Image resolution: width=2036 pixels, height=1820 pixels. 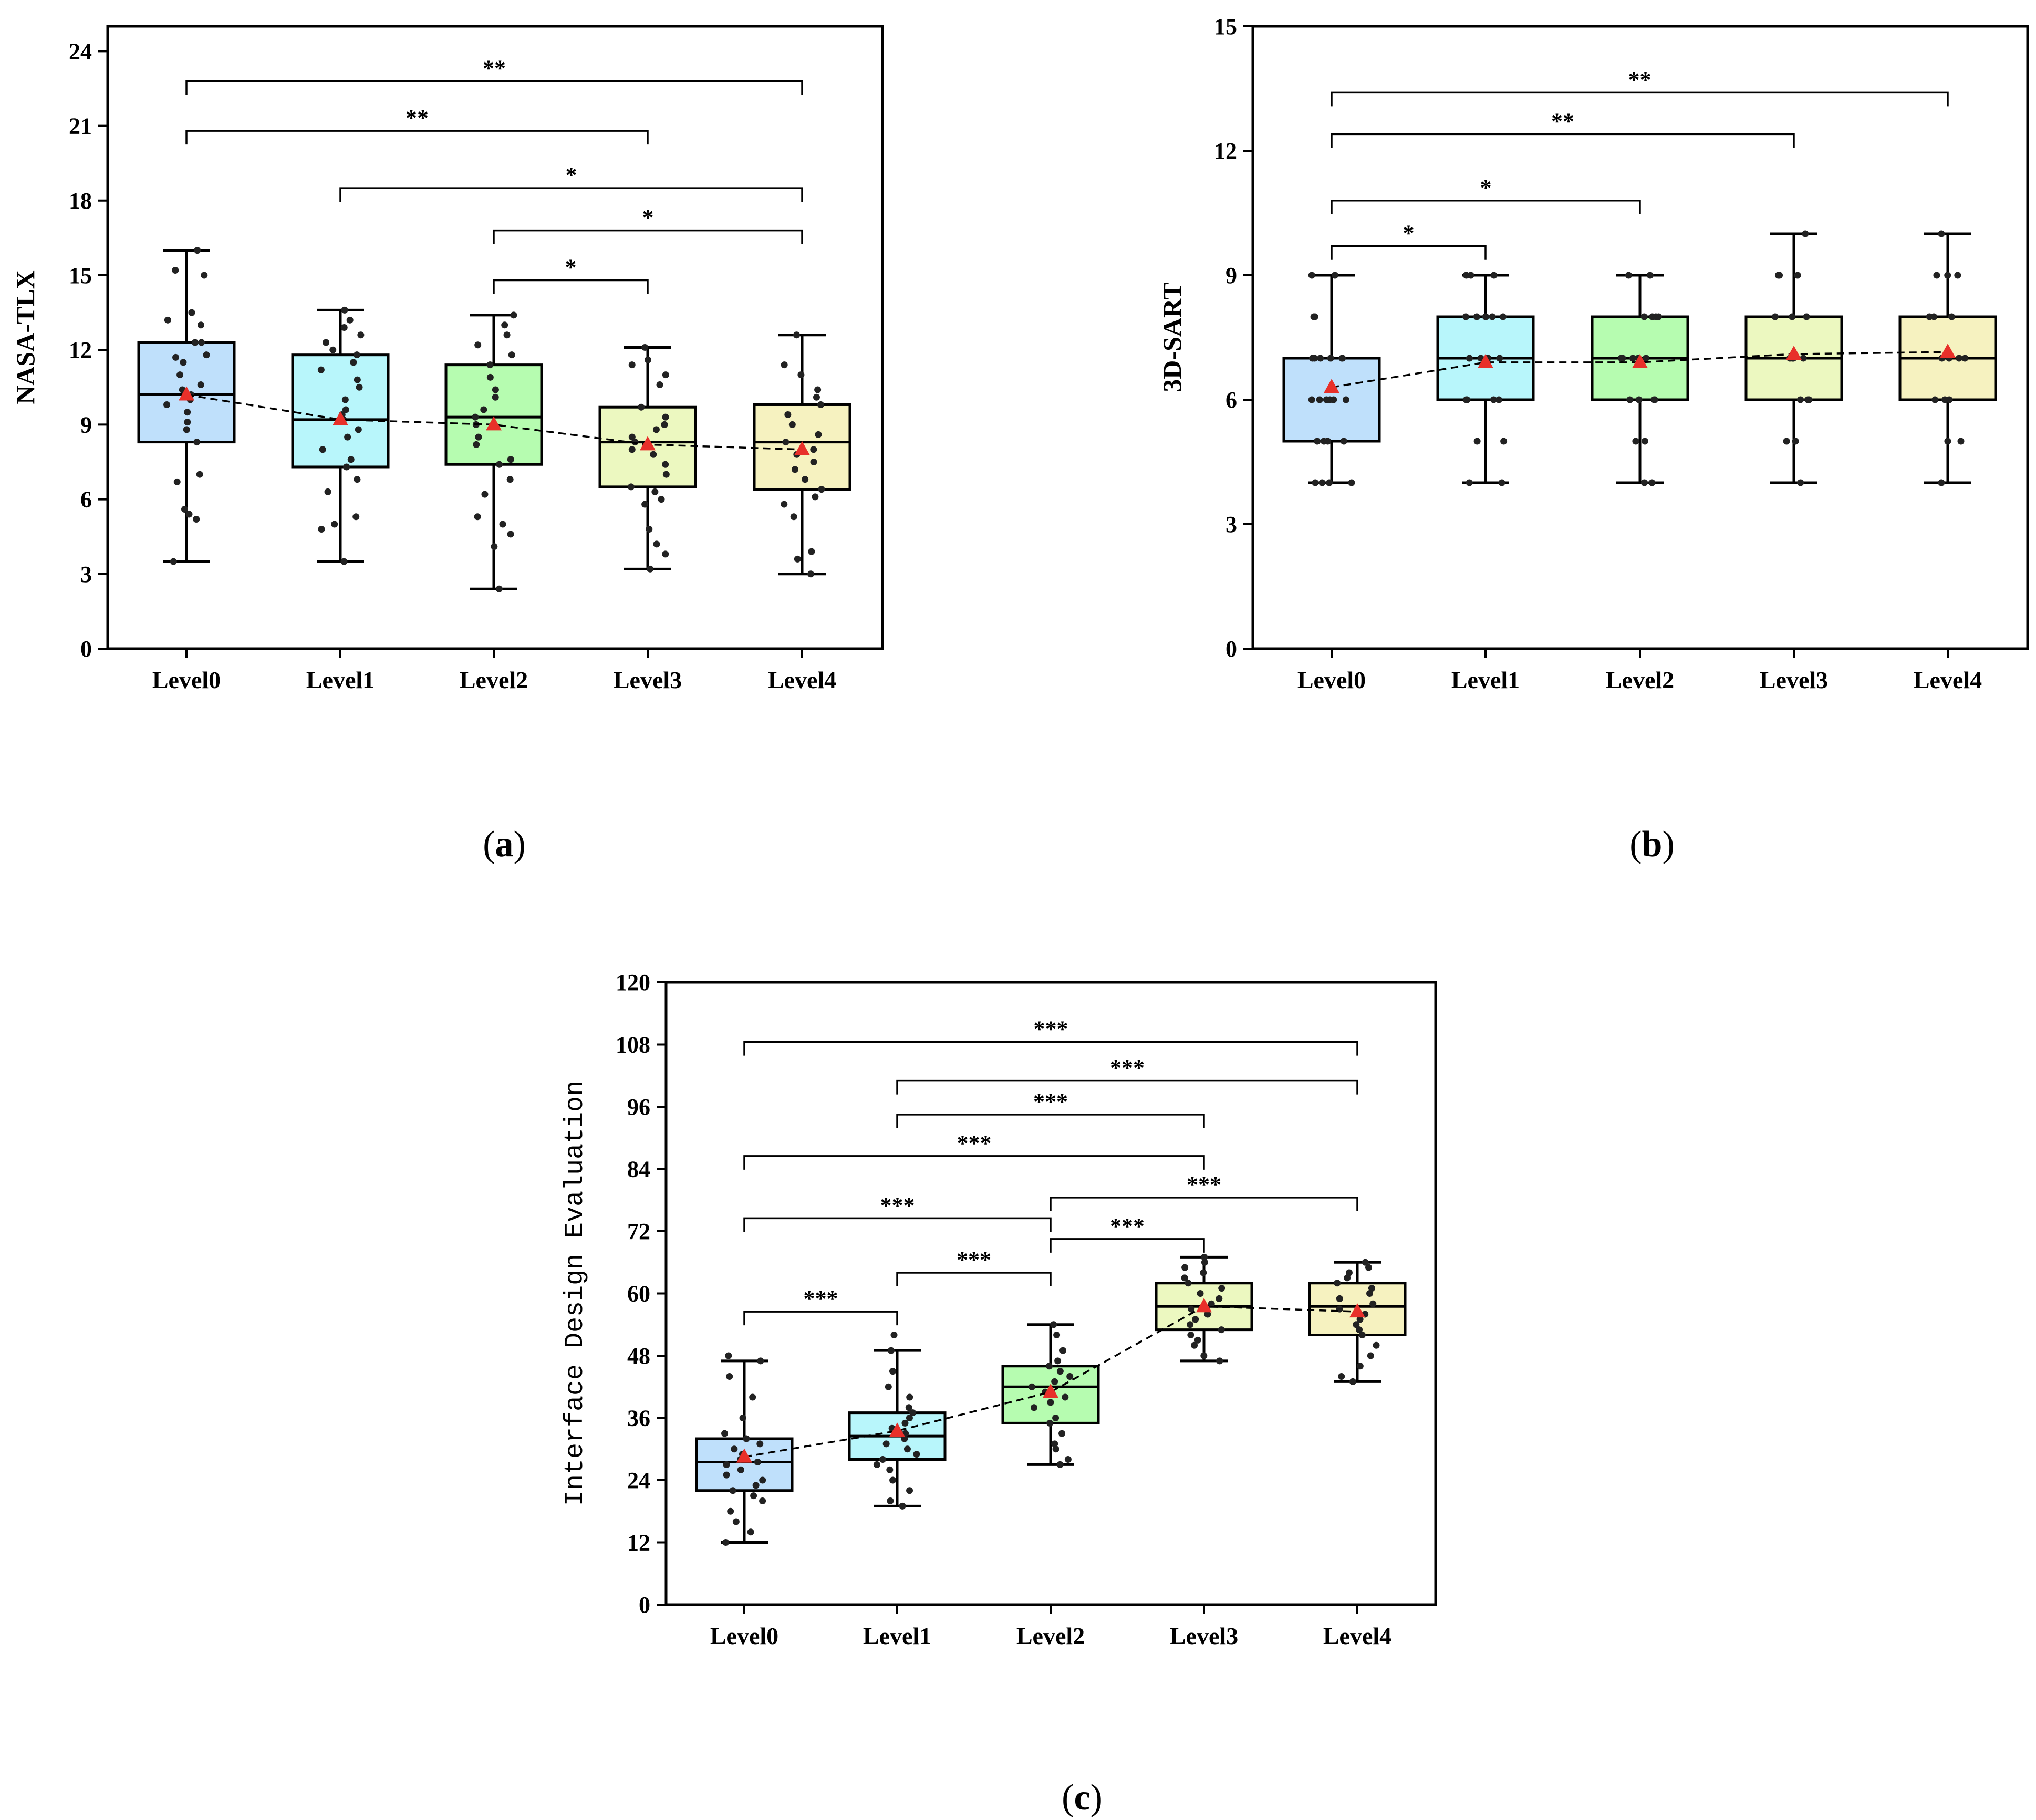 What do you see at coordinates (1050, 1294) in the screenshot?
I see `plot-frame` at bounding box center [1050, 1294].